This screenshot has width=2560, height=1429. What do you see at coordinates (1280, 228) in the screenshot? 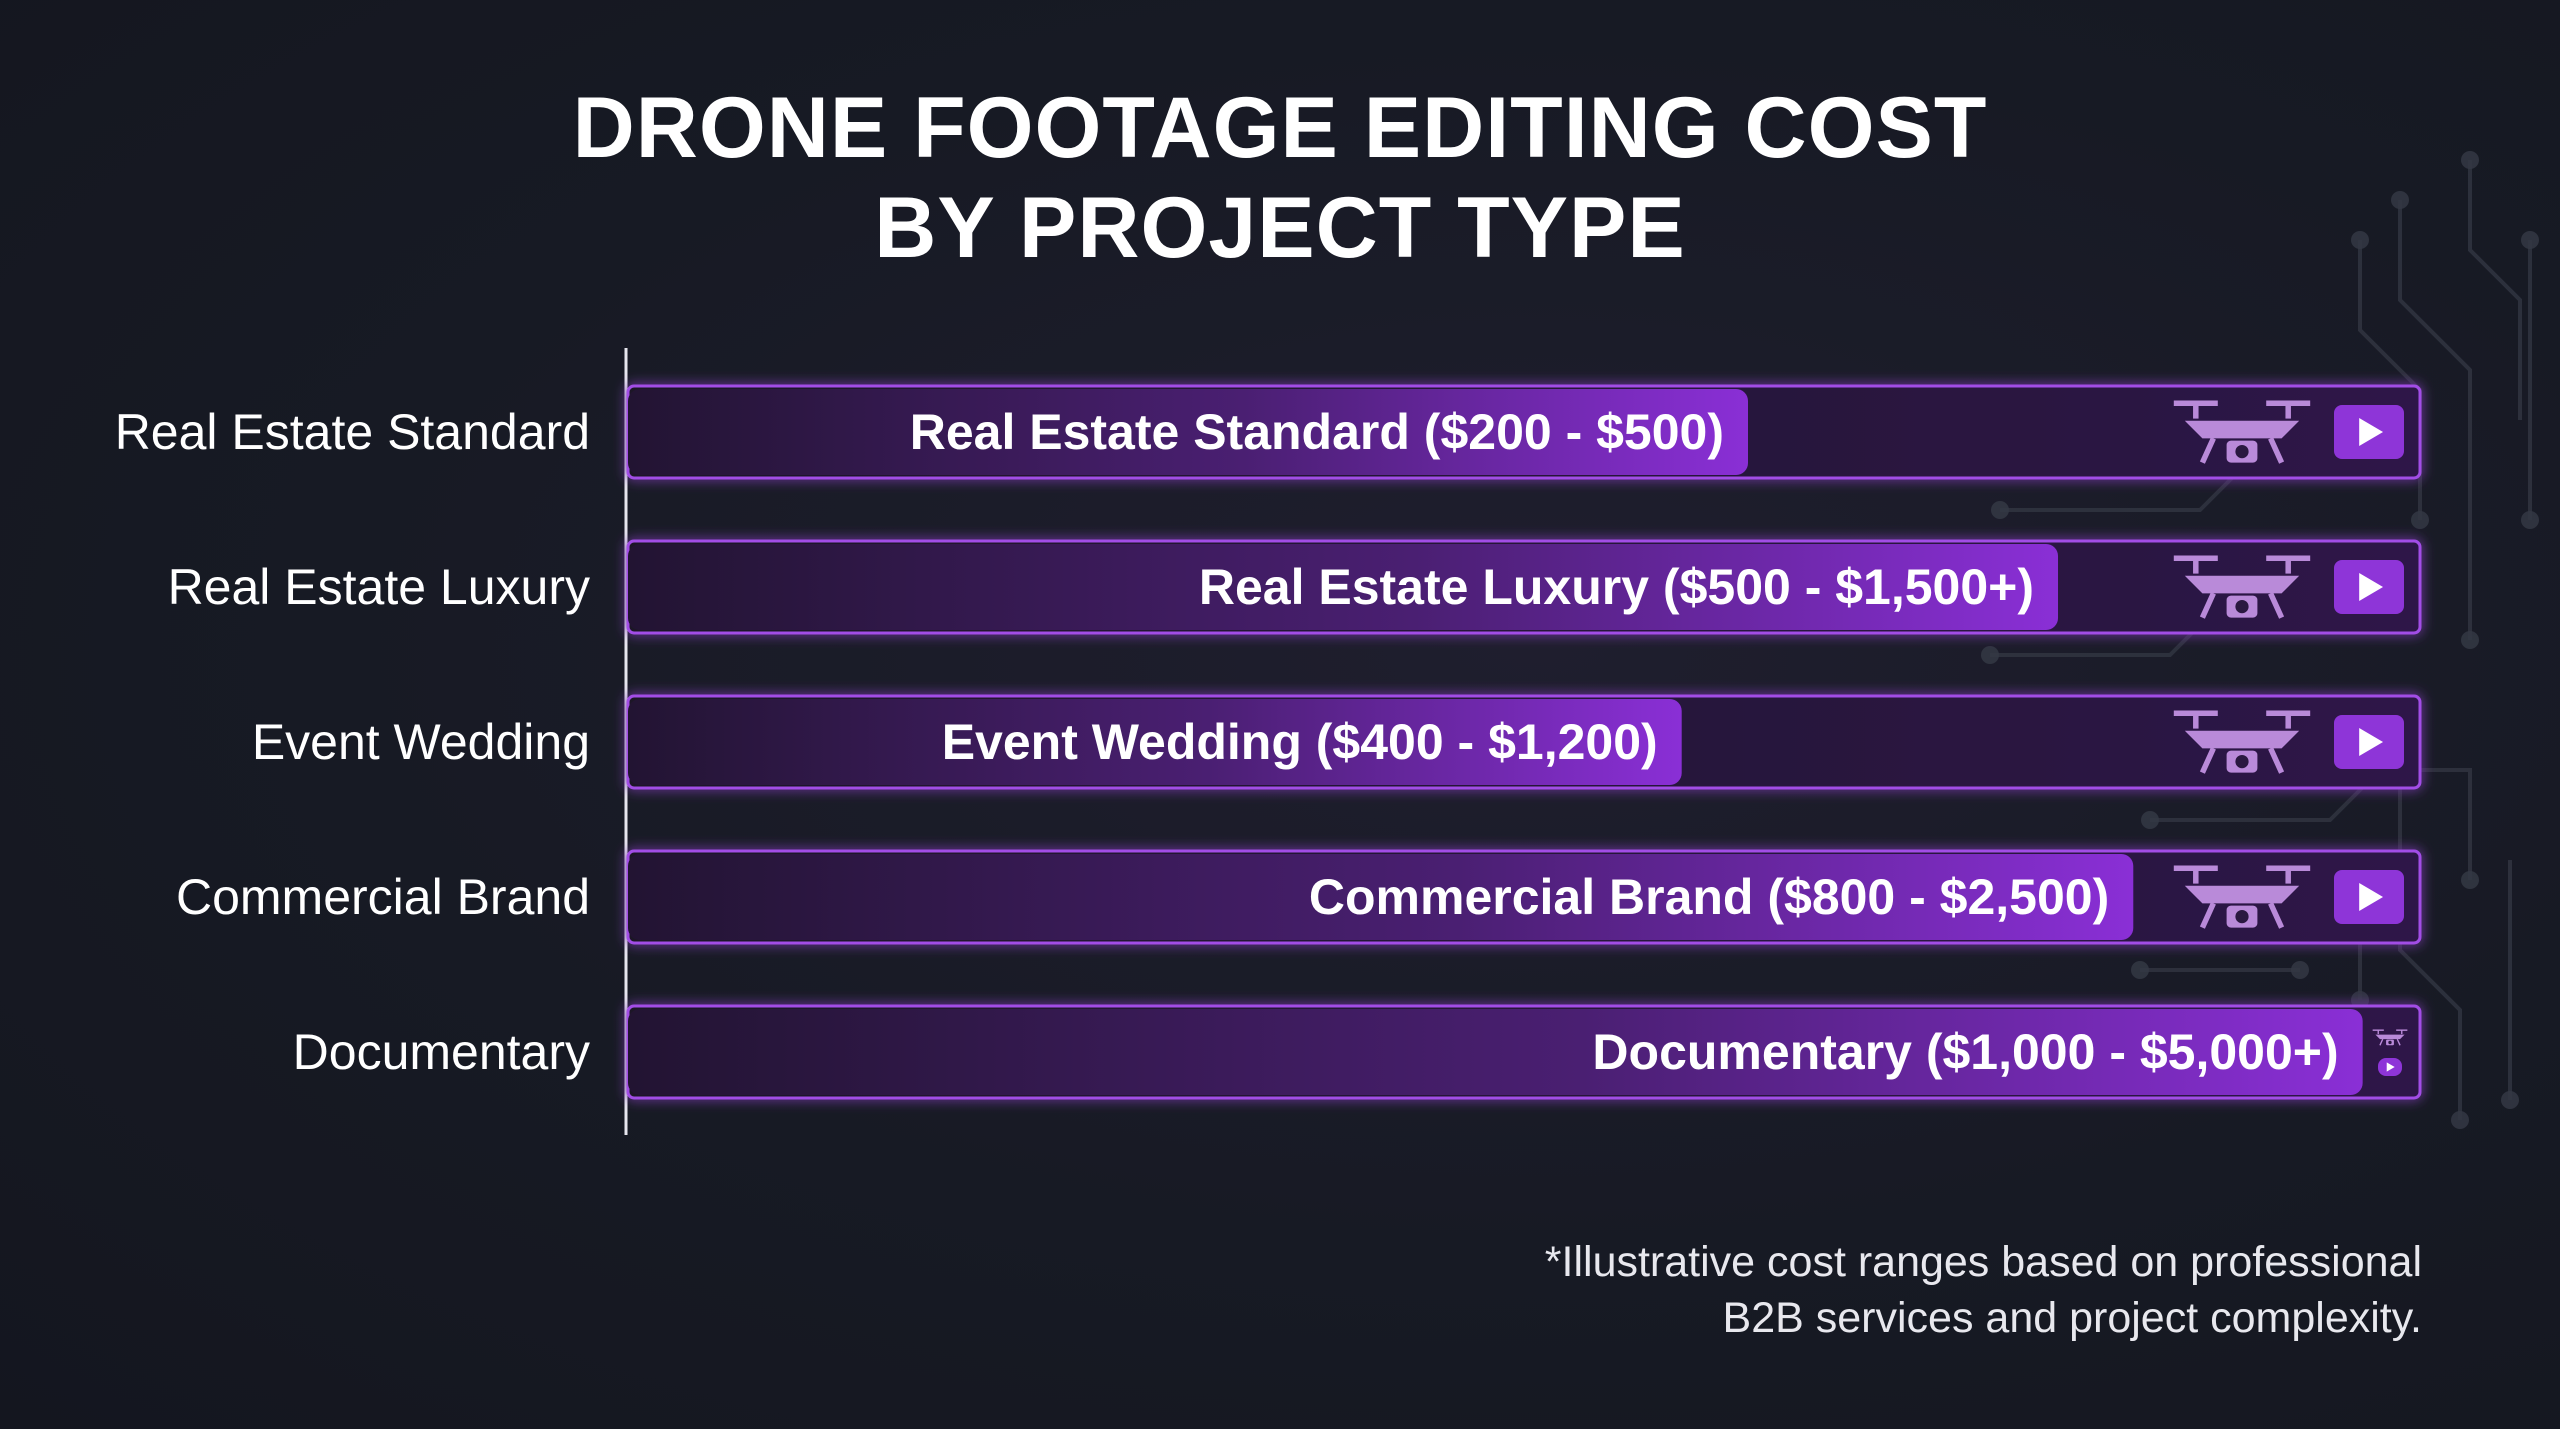
I see `title-line-2: BY PROJECT TYPE` at bounding box center [1280, 228].